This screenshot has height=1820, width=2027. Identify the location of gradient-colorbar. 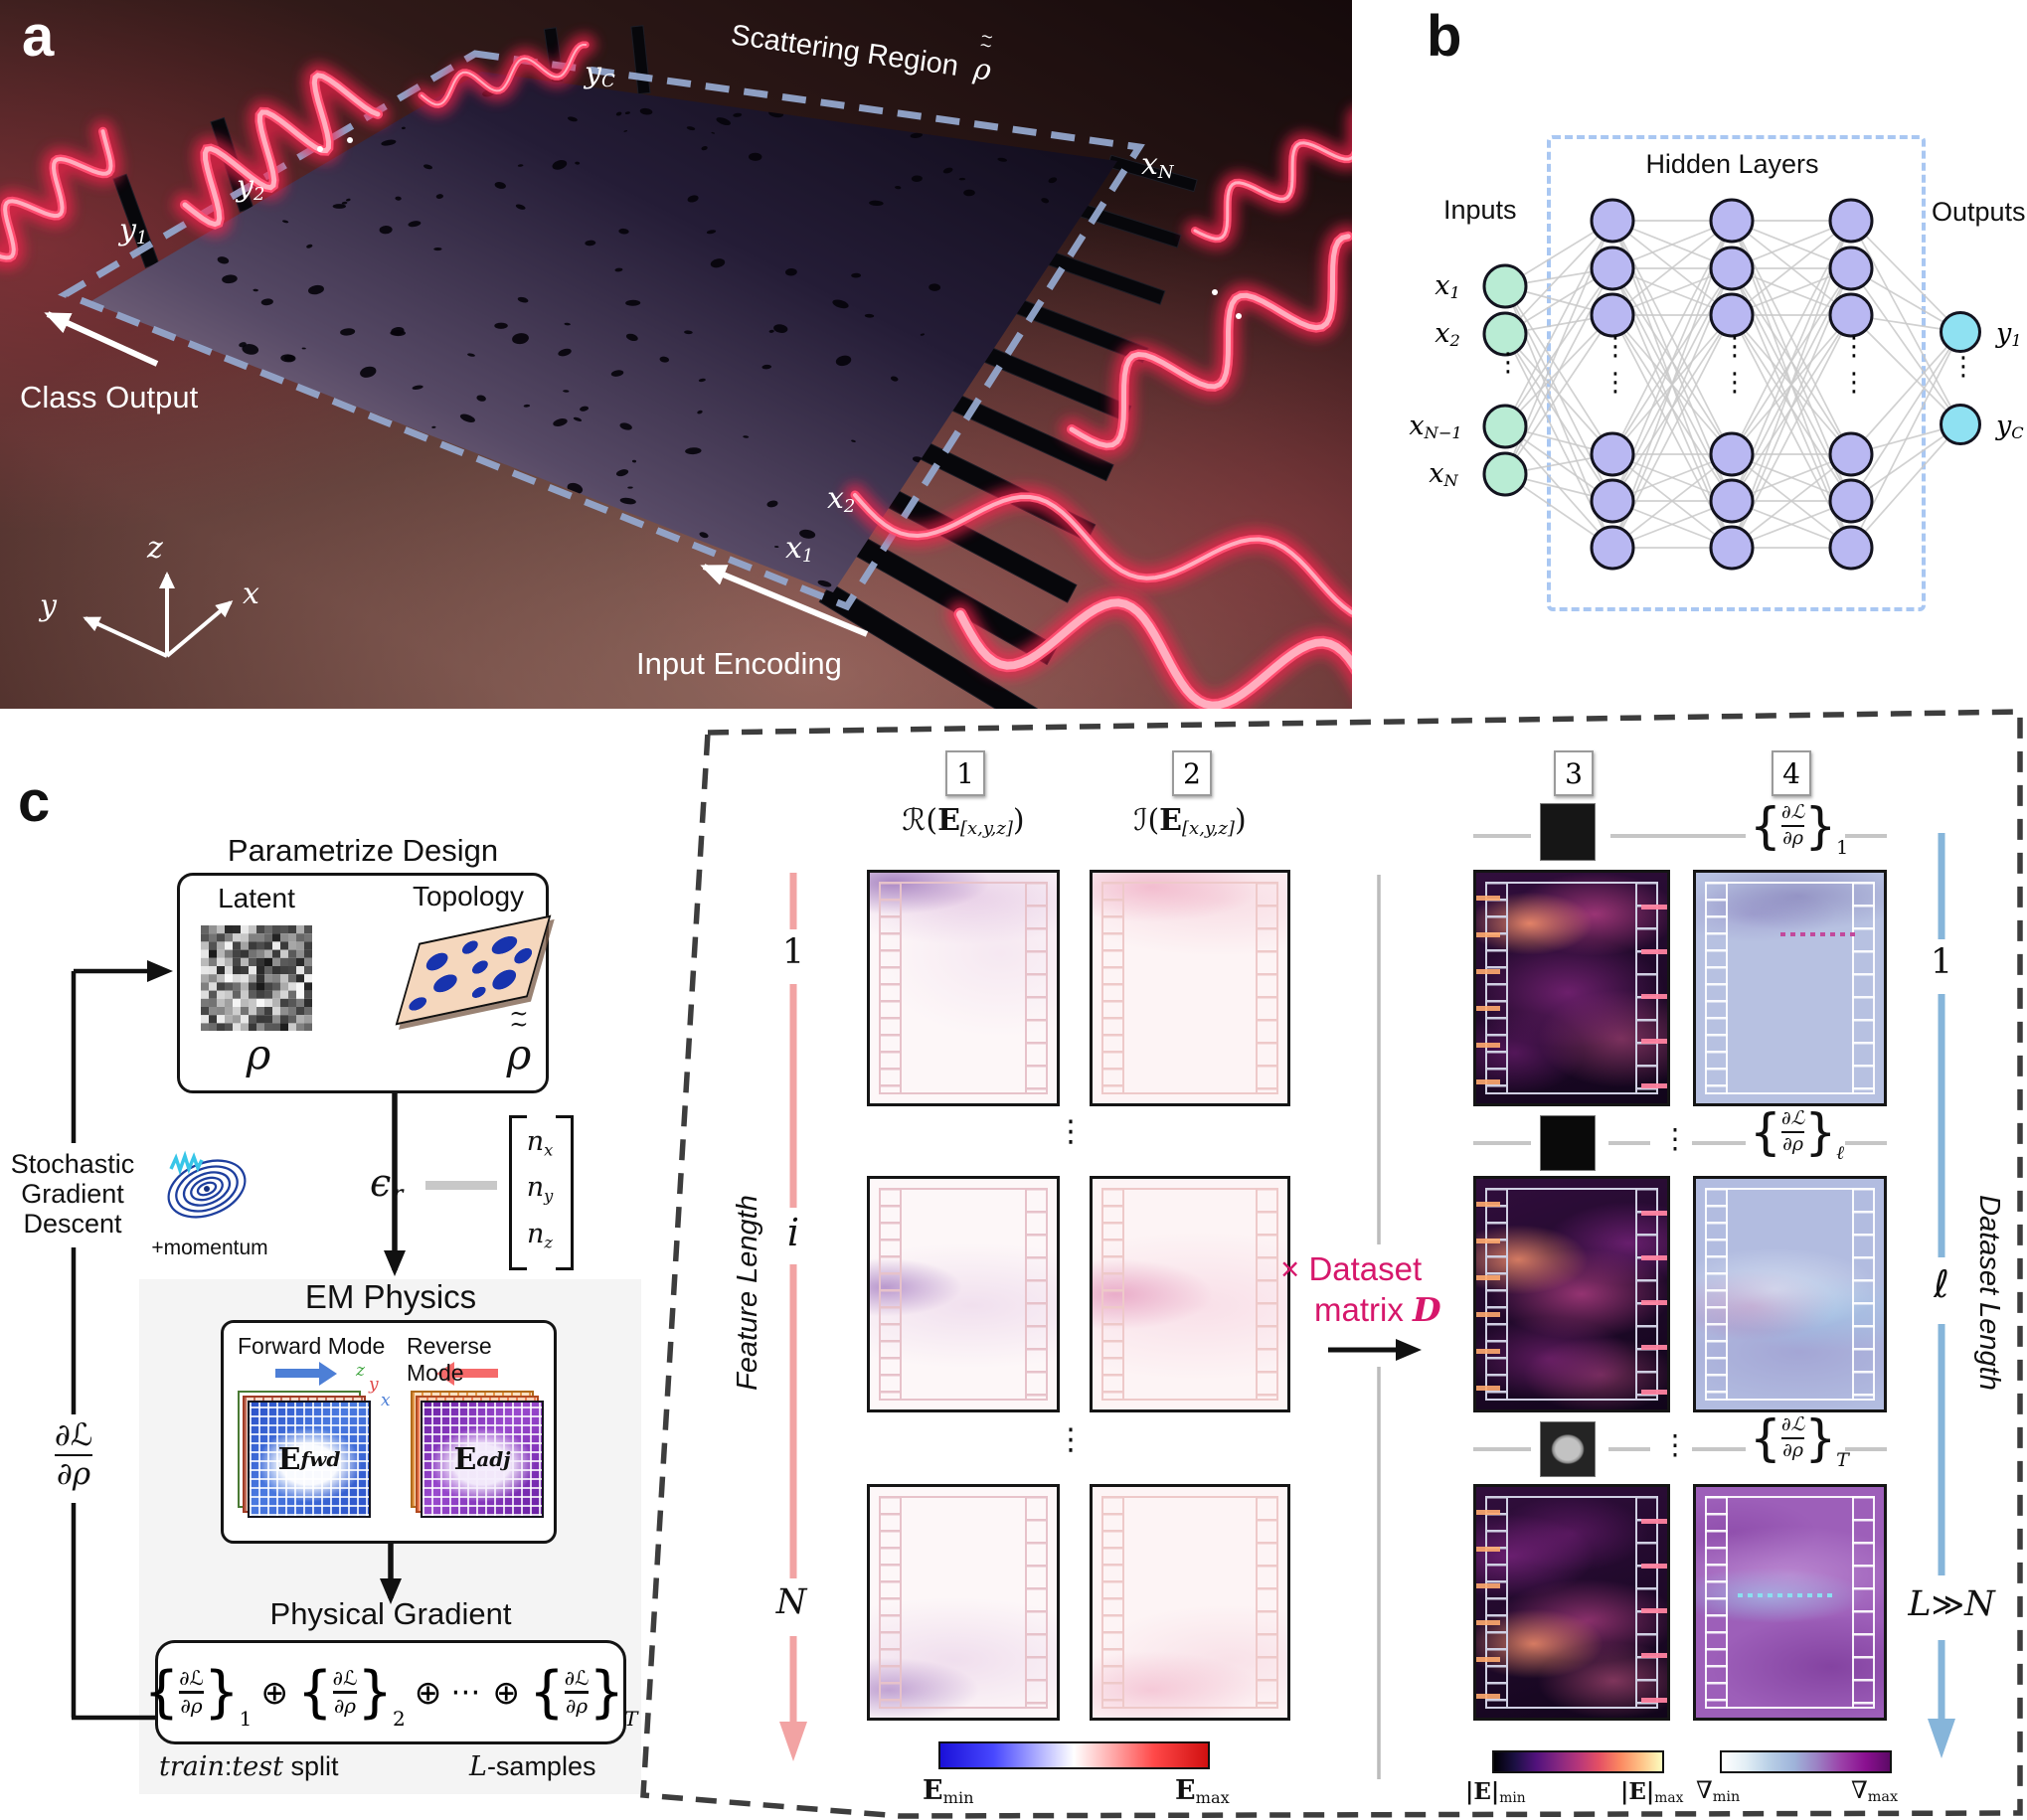
(1806, 1761).